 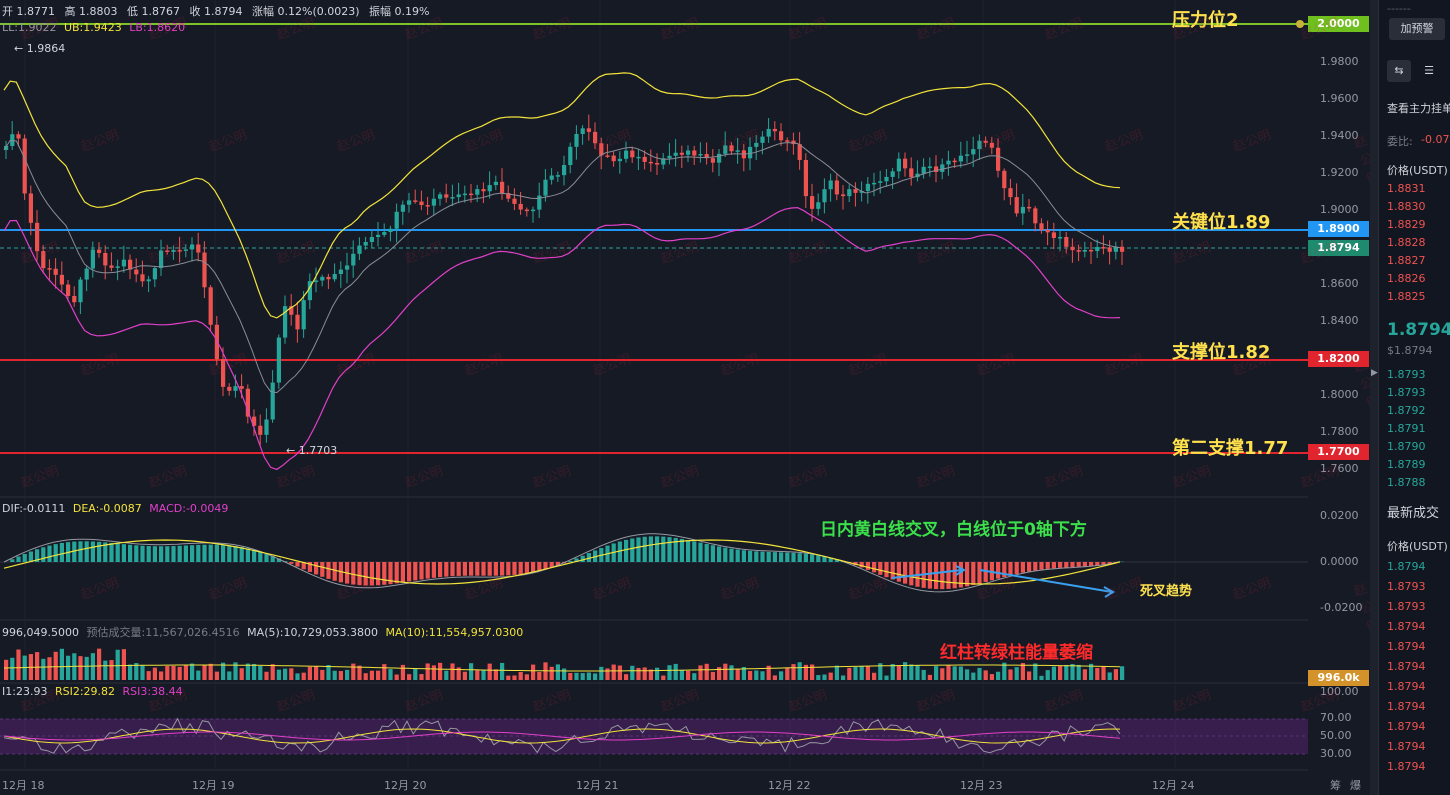 What do you see at coordinates (789, 785) in the screenshot?
I see `date-axis-label: 12月 22` at bounding box center [789, 785].